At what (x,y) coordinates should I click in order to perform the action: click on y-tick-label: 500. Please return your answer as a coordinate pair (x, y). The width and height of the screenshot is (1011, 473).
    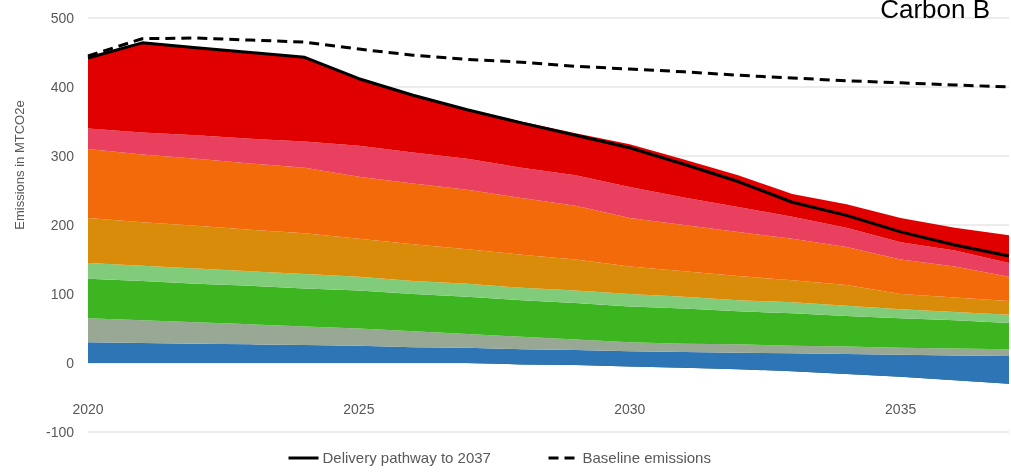
    Looking at the image, I should click on (62, 17).